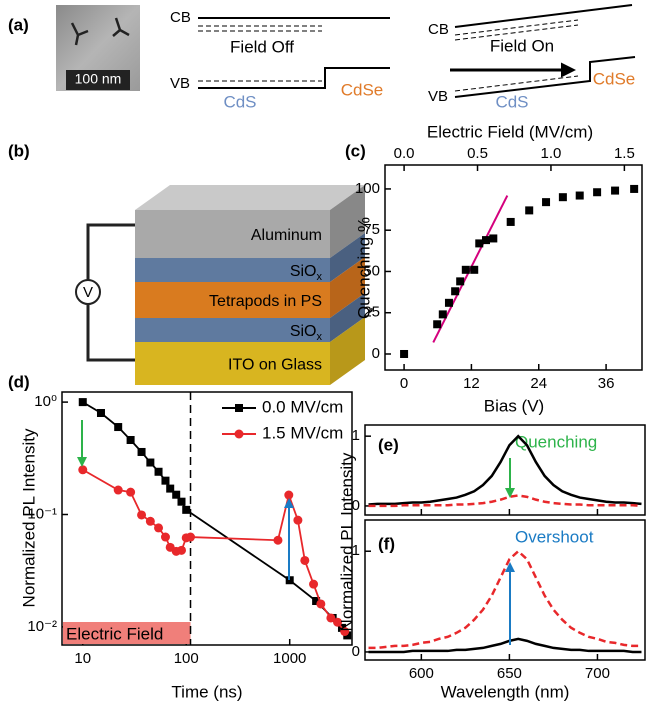 Image resolution: width=655 pixels, height=710 pixels. I want to click on panel-label: (d), so click(19, 381).